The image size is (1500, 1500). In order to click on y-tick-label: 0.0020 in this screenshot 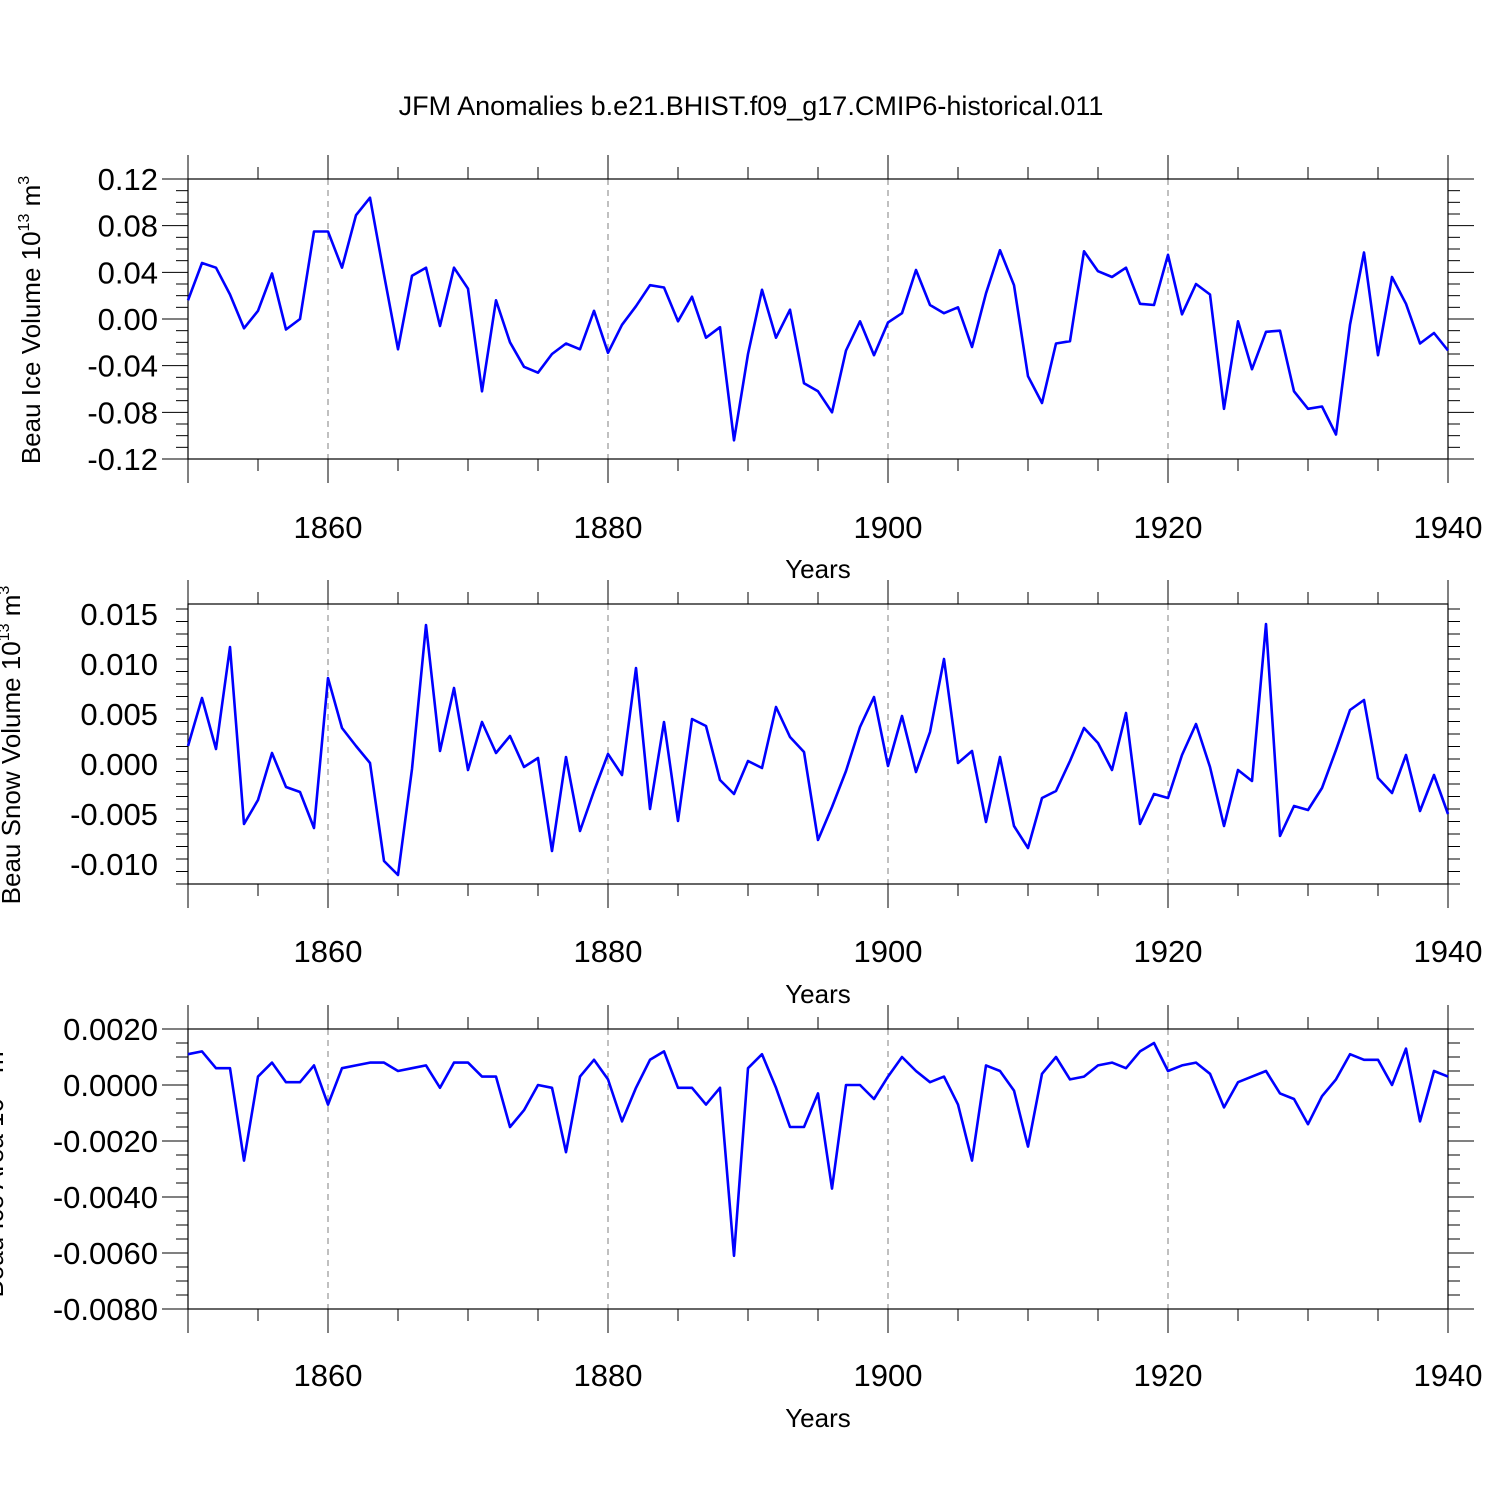, I will do `click(110, 1029)`.